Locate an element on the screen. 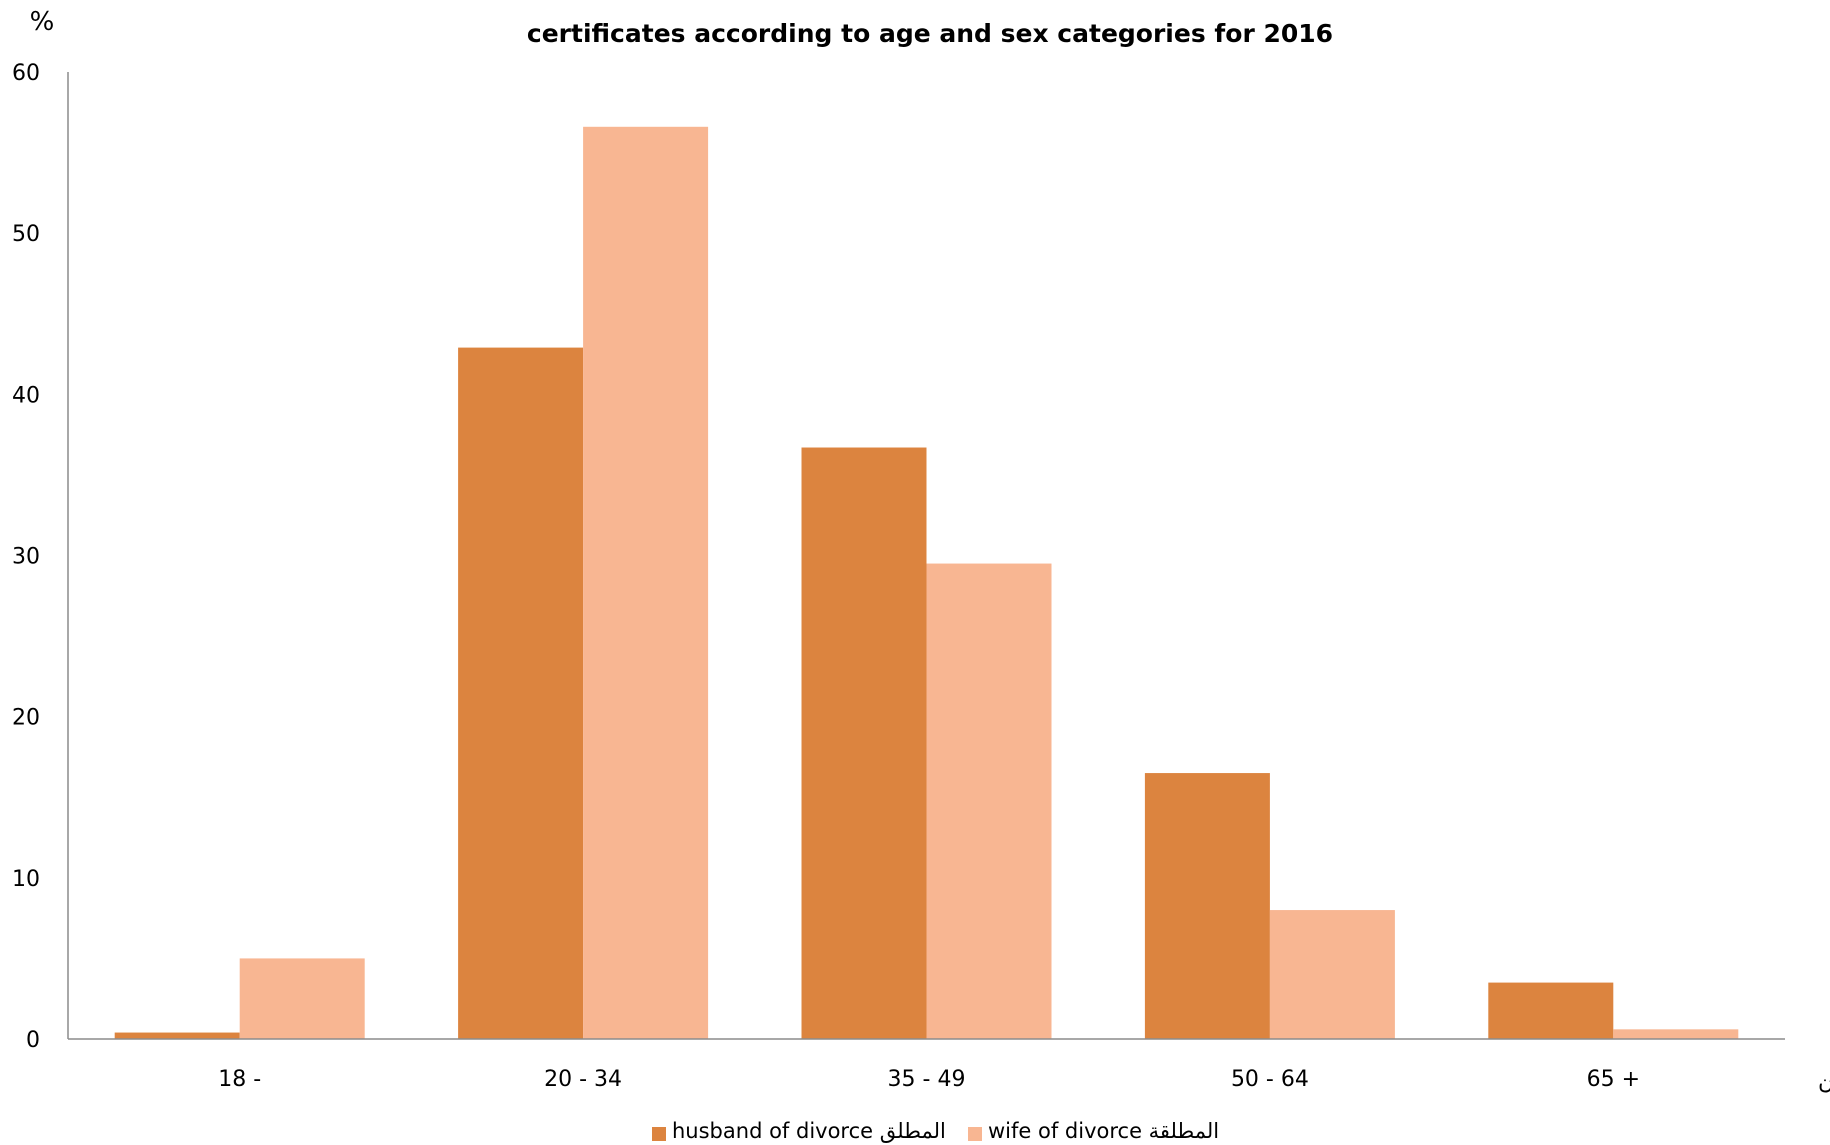 This screenshot has height=1145, width=1830. y-tick-label: 30 is located at coordinates (26, 557).